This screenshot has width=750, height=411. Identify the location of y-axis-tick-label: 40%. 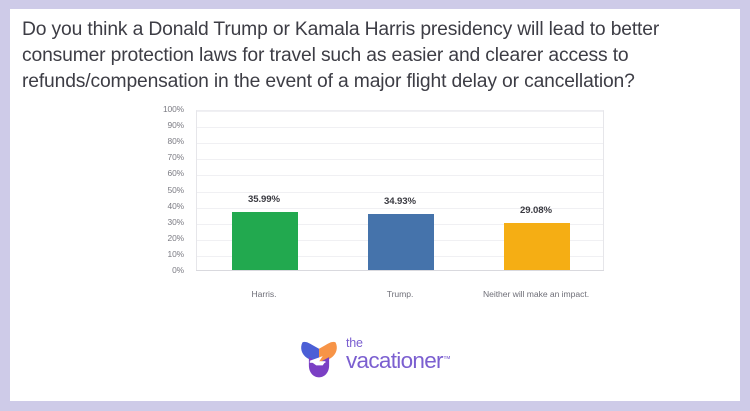
(176, 205).